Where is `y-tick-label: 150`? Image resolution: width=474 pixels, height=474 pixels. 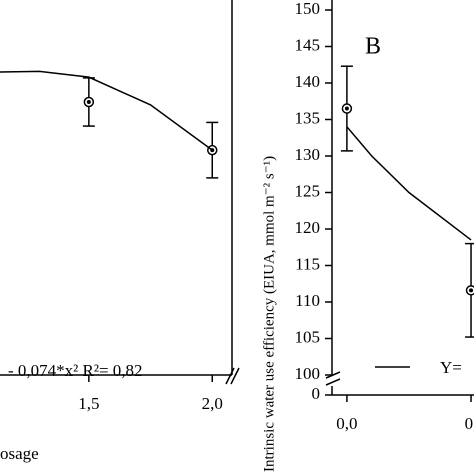
y-tick-label: 150 is located at coordinates (308, 9).